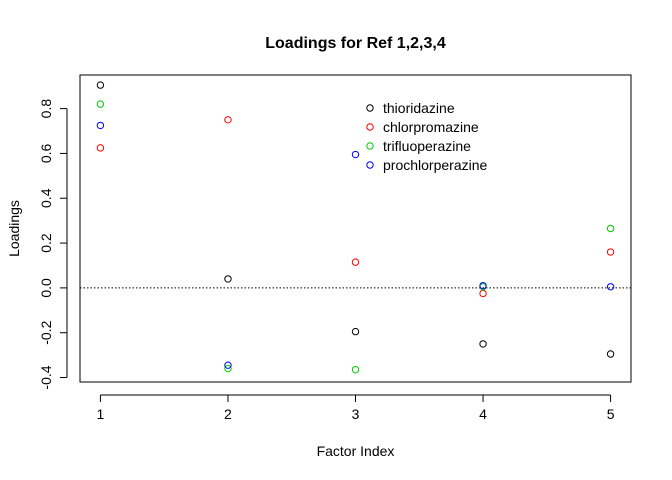 Image resolution: width=672 pixels, height=480 pixels. I want to click on x-axis: 1 2 3 4 5, so click(356, 408).